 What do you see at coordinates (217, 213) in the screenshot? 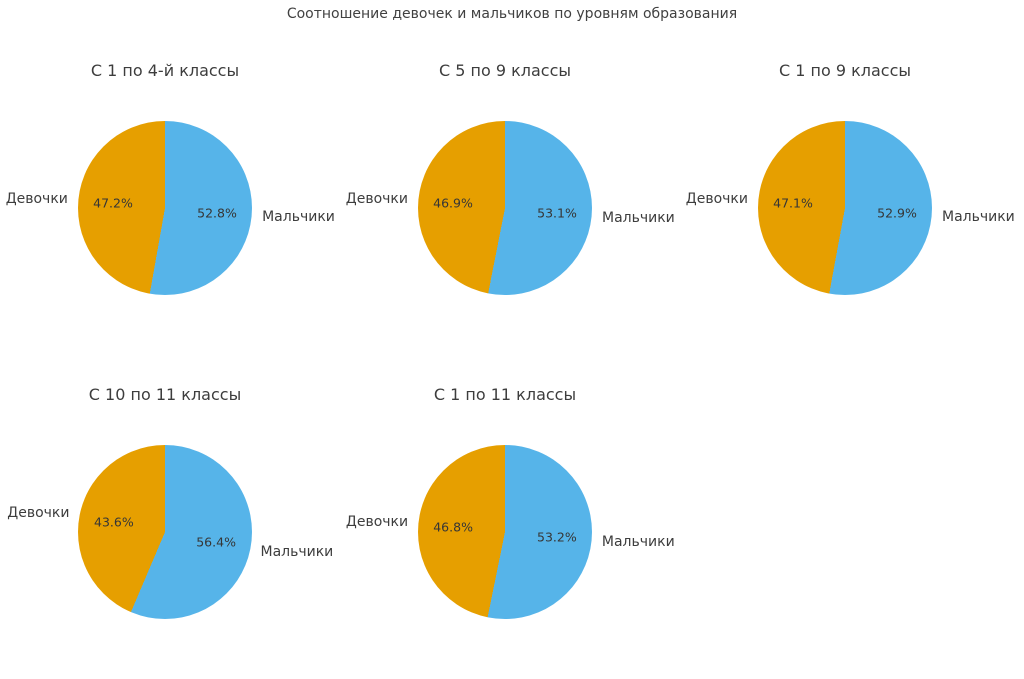
I see `boys-pct-label: 52.8%` at bounding box center [217, 213].